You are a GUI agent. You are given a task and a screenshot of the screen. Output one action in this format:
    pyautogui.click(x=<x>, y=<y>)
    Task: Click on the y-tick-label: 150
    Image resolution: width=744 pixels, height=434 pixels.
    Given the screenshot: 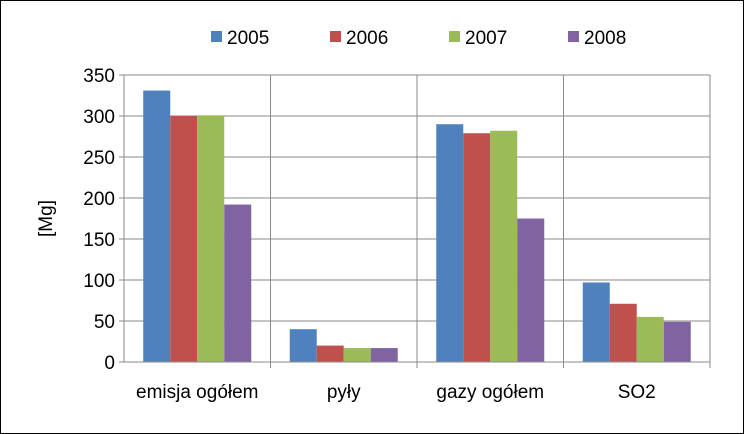 What is the action you would take?
    pyautogui.click(x=99, y=240)
    